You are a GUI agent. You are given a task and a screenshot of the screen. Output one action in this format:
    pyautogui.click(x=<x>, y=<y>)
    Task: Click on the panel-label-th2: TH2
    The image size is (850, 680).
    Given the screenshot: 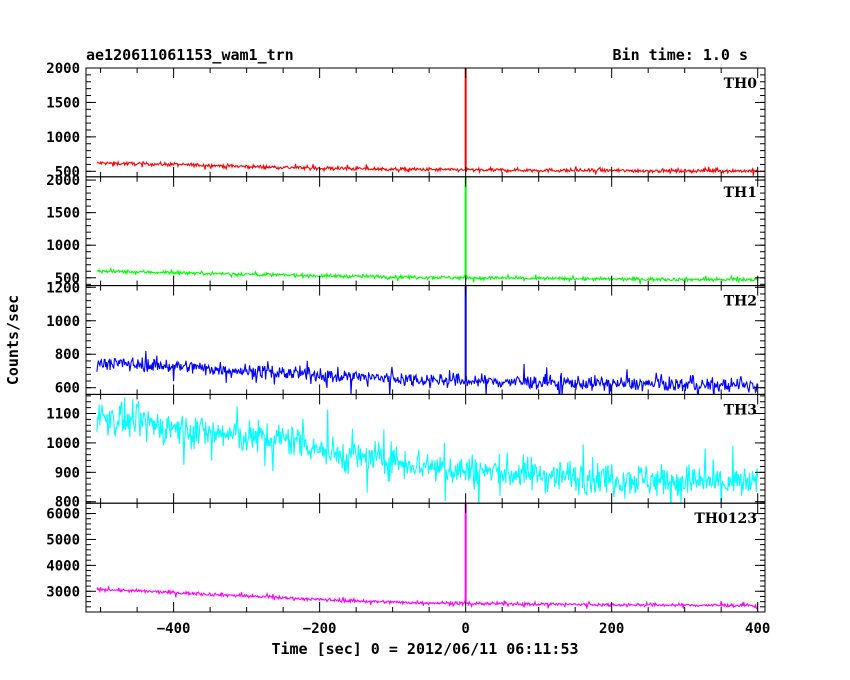 What is the action you would take?
    pyautogui.click(x=740, y=302)
    